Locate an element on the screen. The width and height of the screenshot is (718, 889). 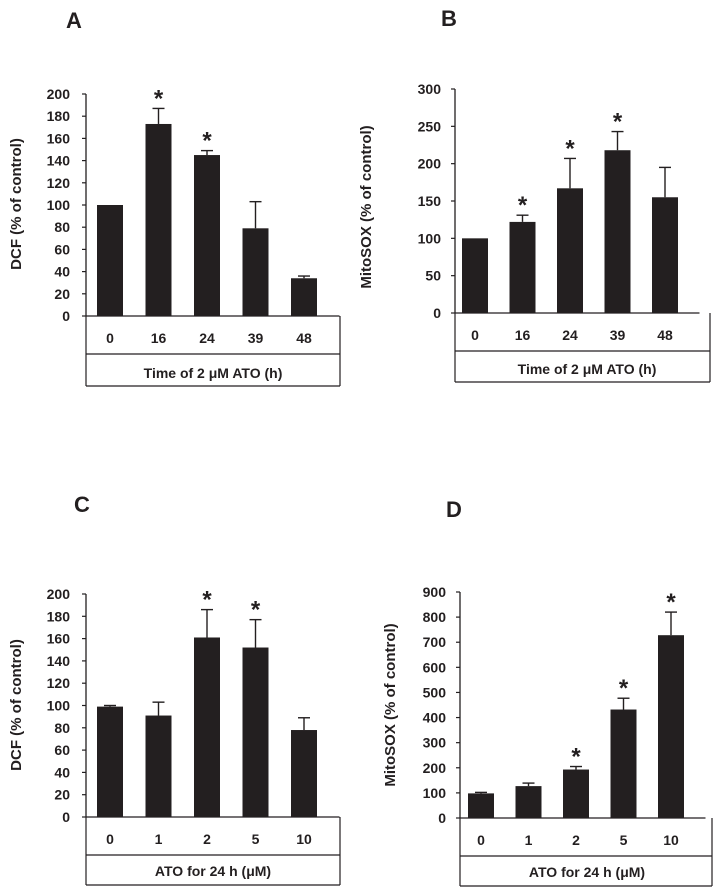
y-tick-label: 700 is located at coordinates (435, 642).